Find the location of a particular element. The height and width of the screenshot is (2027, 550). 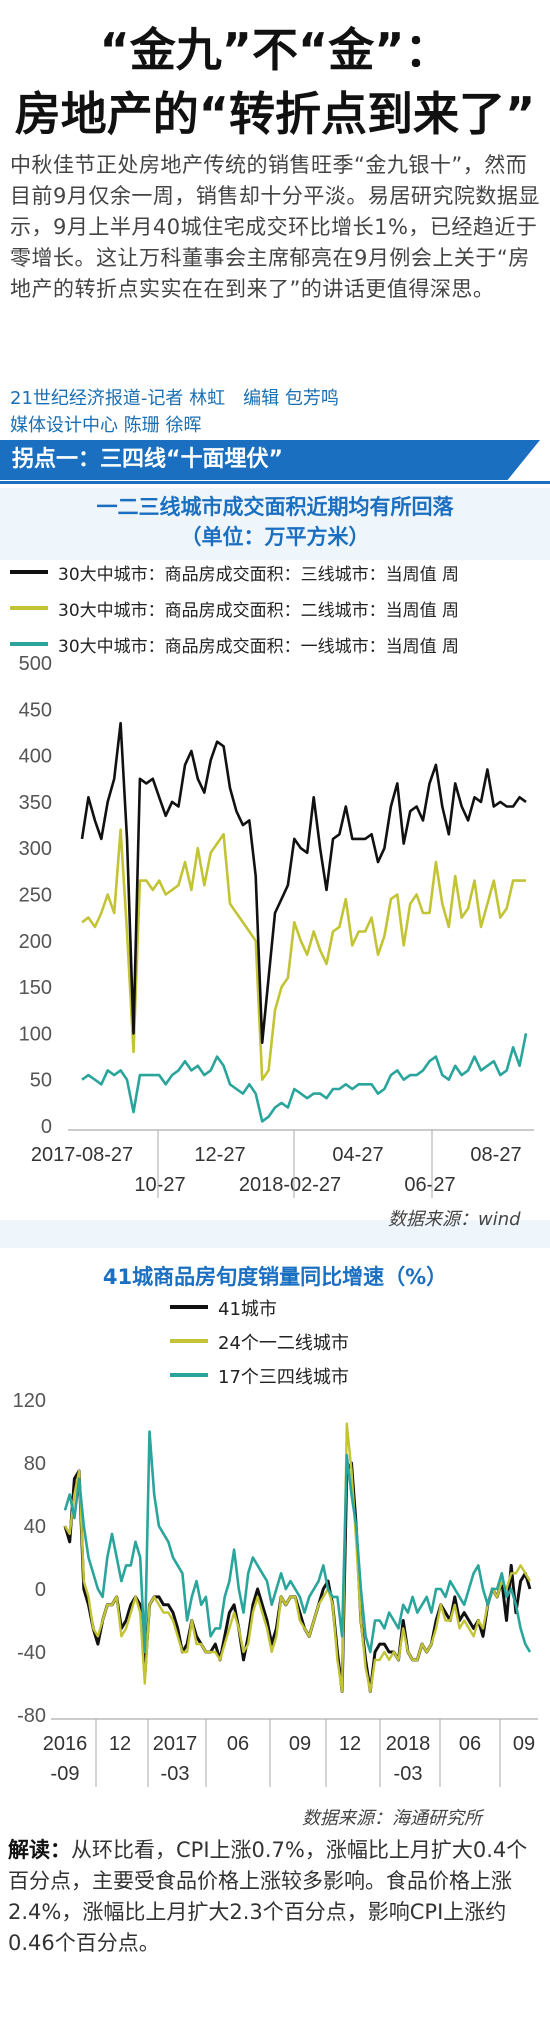

chart1-subtitle: （单位：万平方米） is located at coordinates (275, 537).